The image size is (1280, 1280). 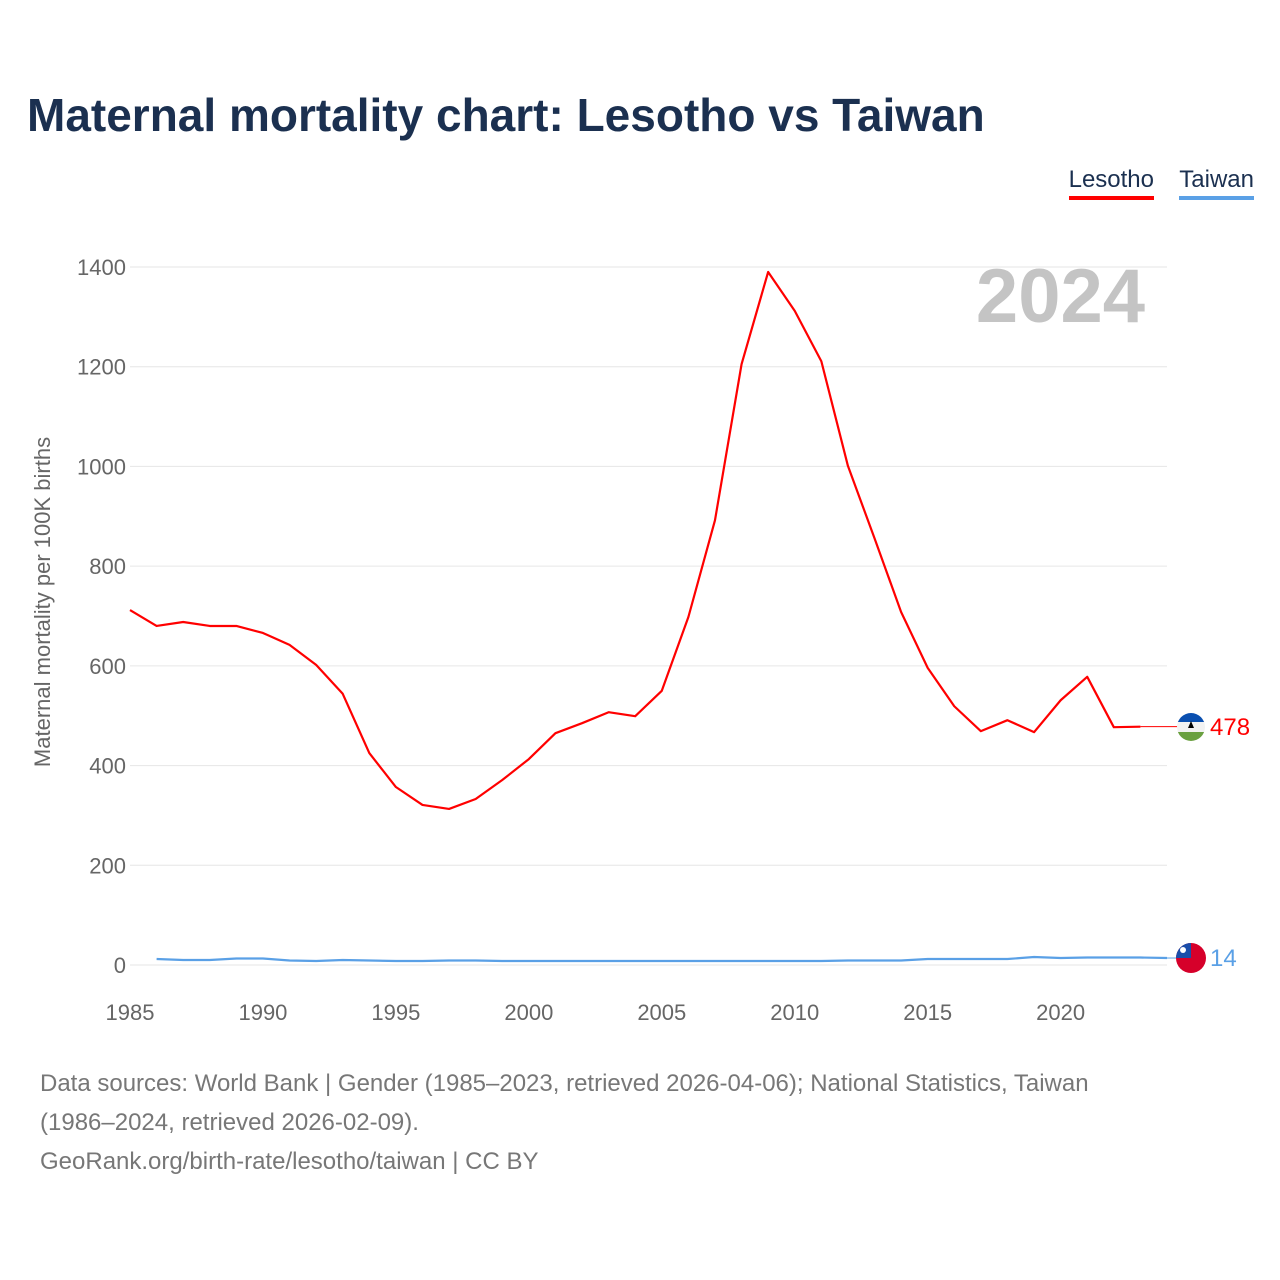 I want to click on end-value-label: 478, so click(x=1230, y=727).